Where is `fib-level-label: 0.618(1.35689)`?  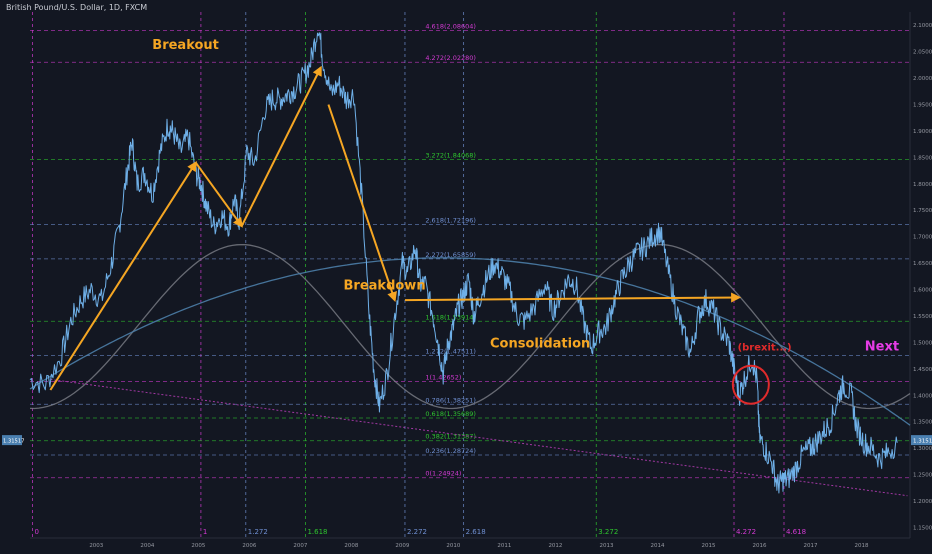
fib-level-label: 0.618(1.35689) is located at coordinates (450, 414).